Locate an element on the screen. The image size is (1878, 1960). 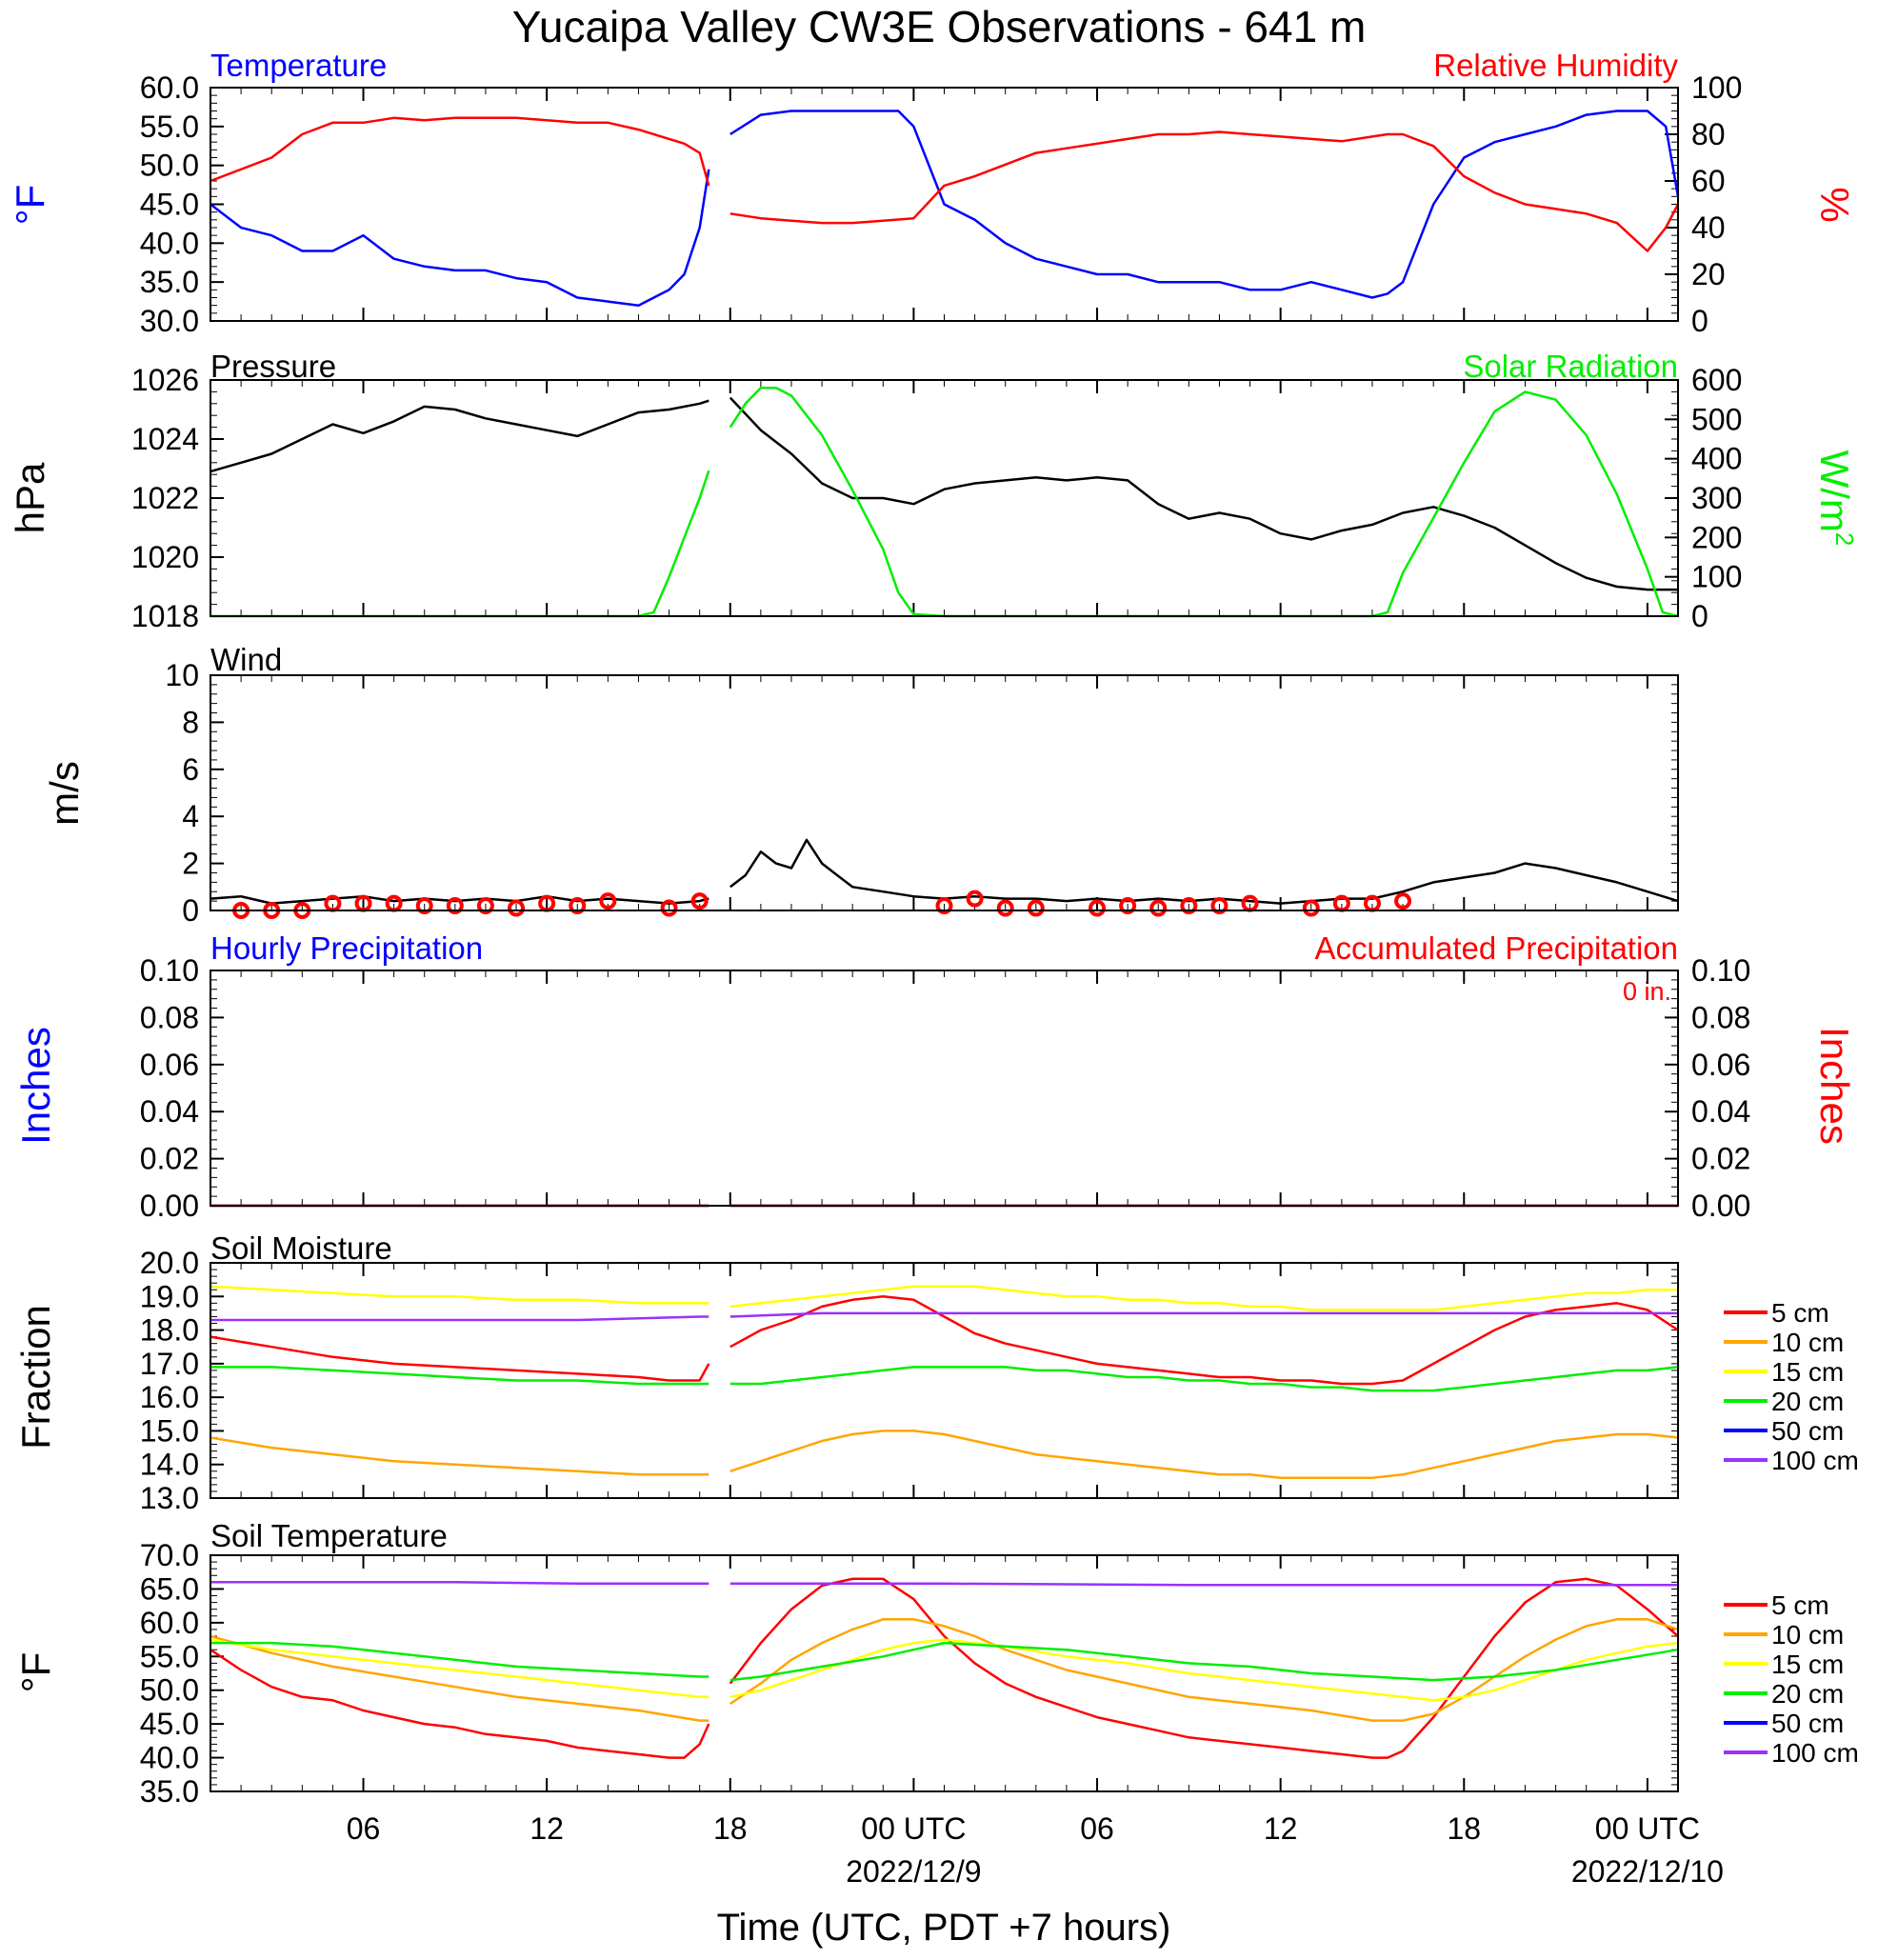
temp-rh-series is located at coordinates (945, 208).